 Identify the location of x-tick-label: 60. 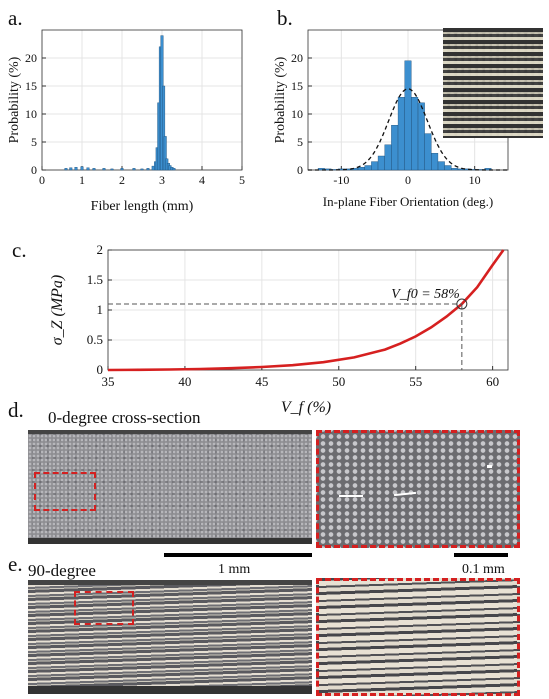
(492, 381).